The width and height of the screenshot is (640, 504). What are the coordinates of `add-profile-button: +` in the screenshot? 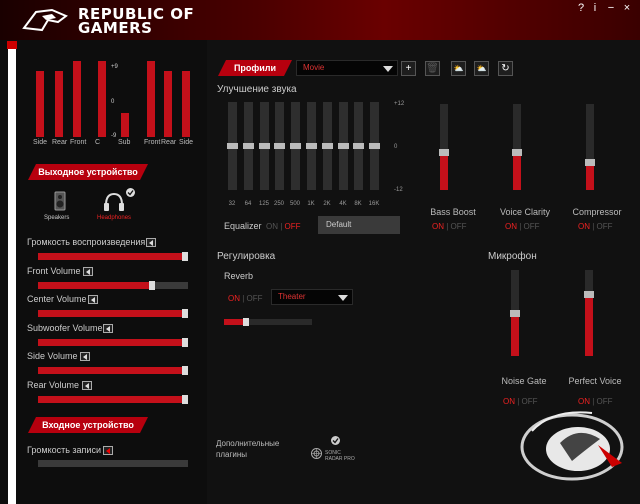 It's located at (408, 68).